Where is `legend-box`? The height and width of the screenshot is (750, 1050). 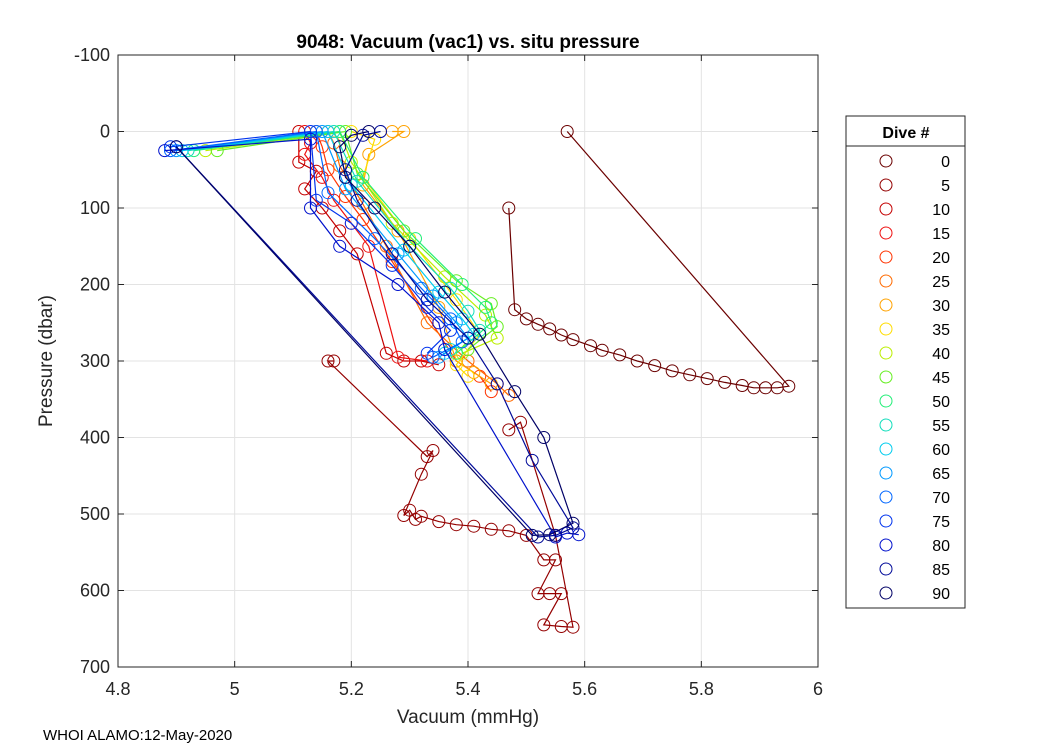 legend-box is located at coordinates (905, 362).